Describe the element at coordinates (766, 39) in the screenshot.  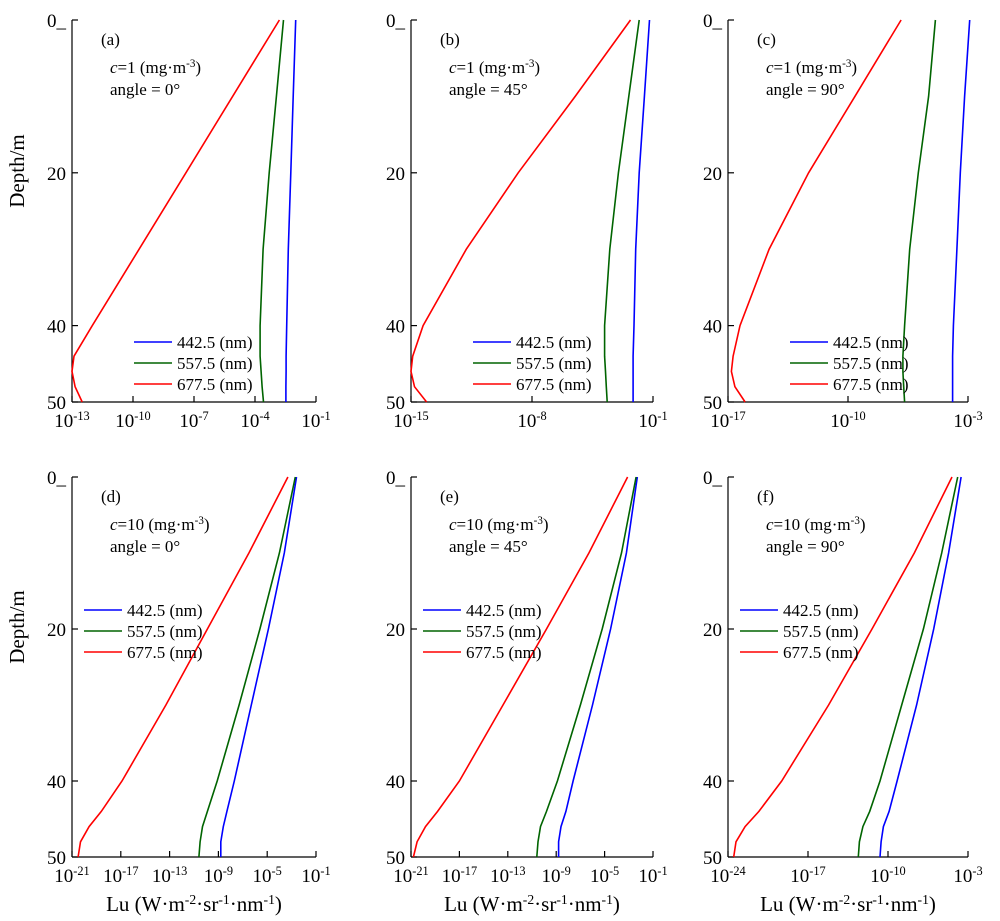
I see `panel-label: (c)` at that location.